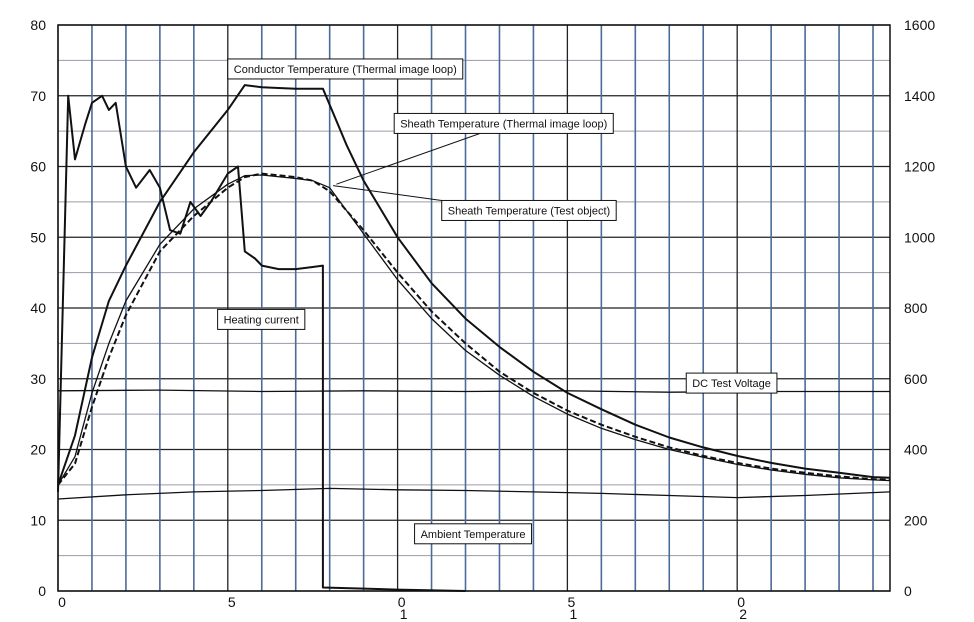 The height and width of the screenshot is (622, 974). I want to click on y-right-tick-label: 800, so click(916, 308).